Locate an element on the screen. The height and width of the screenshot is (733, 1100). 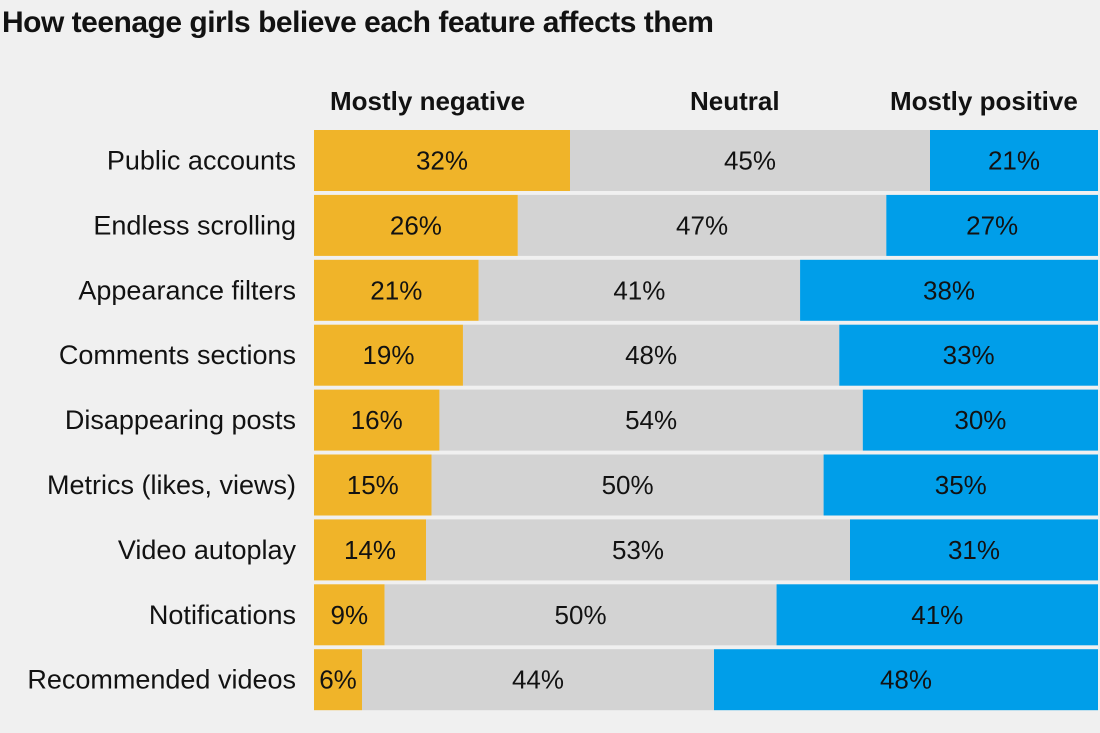
bar-neutral-comments-sections is located at coordinates (651, 355).